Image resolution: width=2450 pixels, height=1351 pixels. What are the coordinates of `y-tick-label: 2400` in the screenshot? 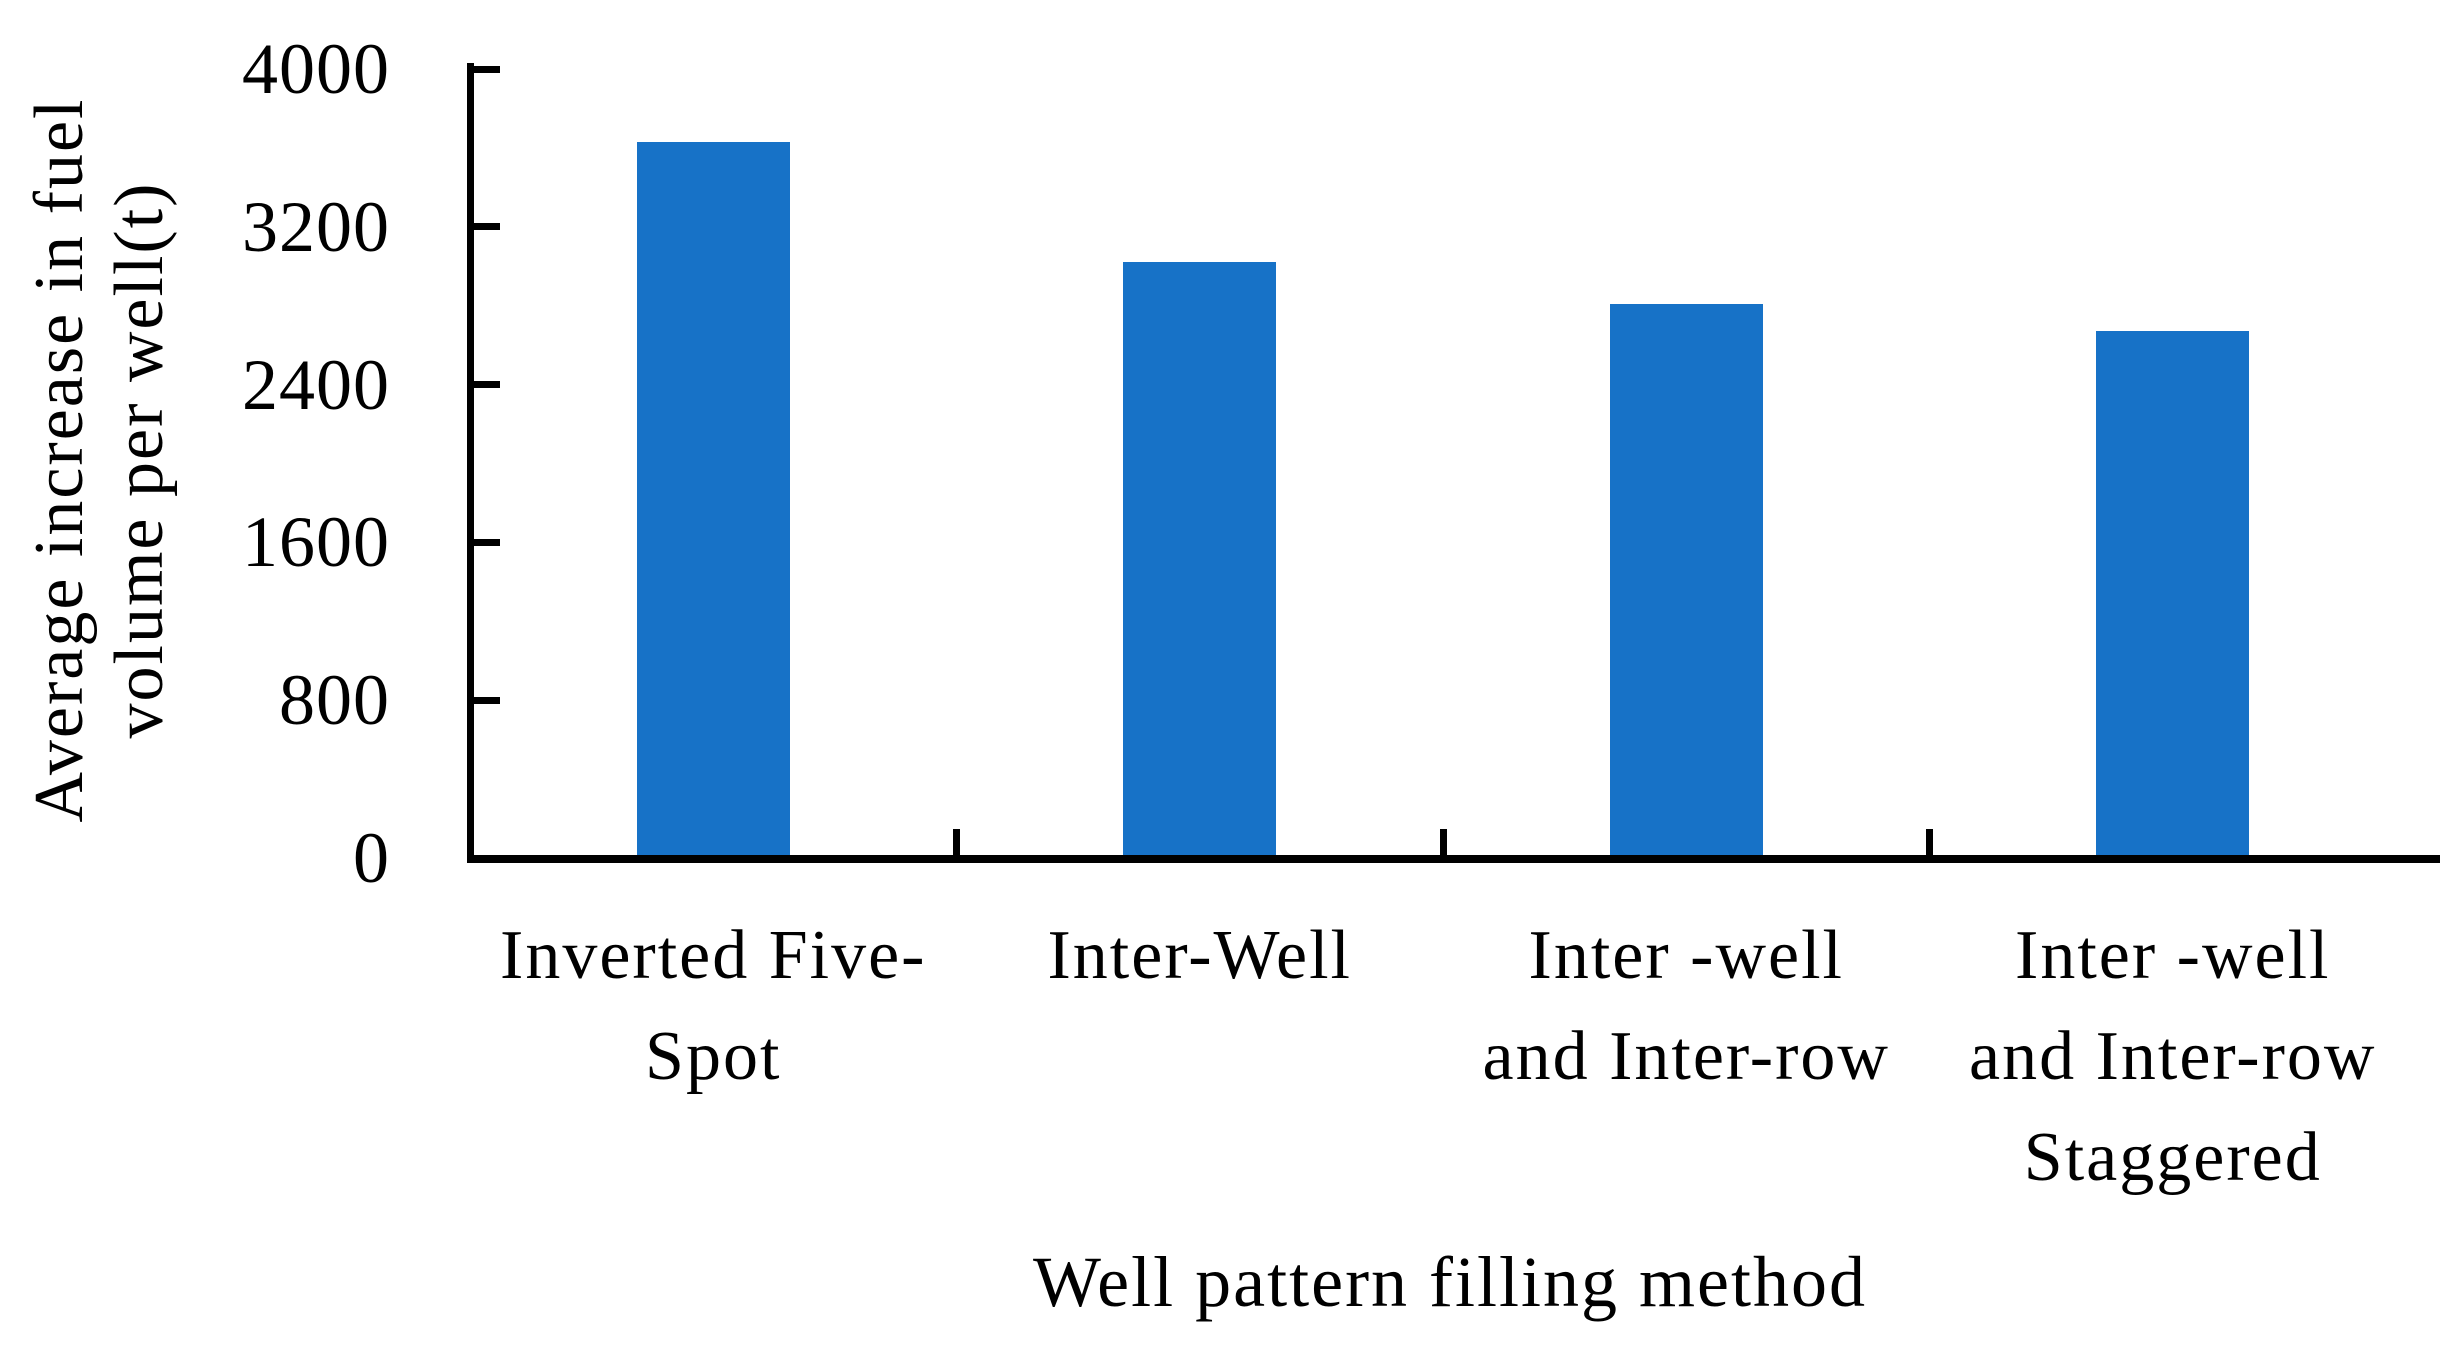 It's located at (316, 384).